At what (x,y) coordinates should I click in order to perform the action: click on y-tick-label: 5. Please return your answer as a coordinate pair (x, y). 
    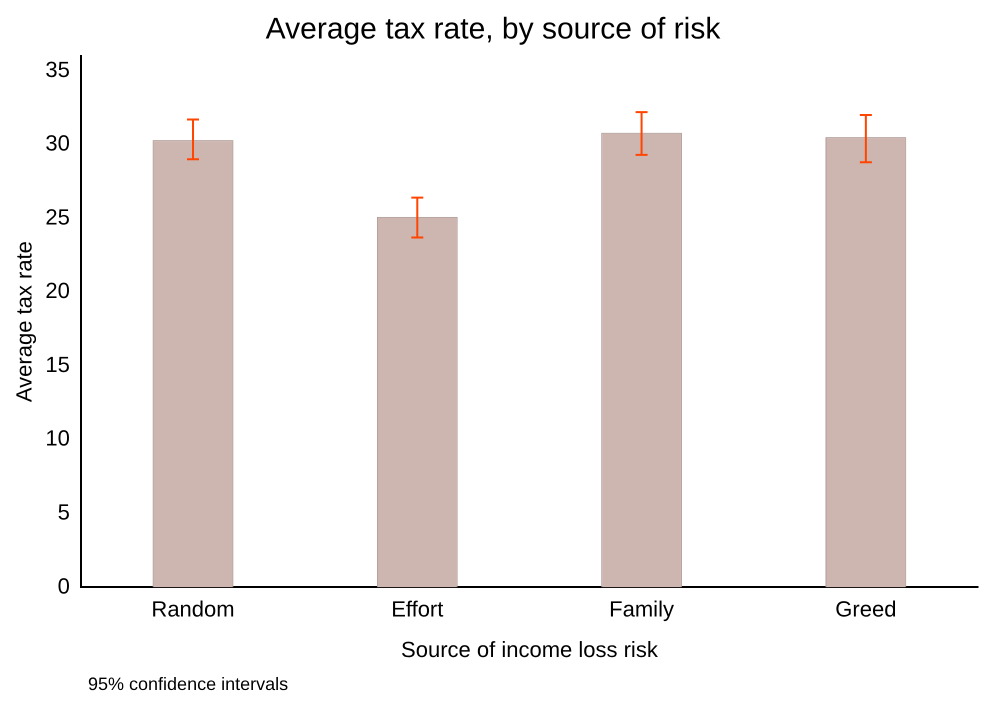
    Looking at the image, I should click on (64, 511).